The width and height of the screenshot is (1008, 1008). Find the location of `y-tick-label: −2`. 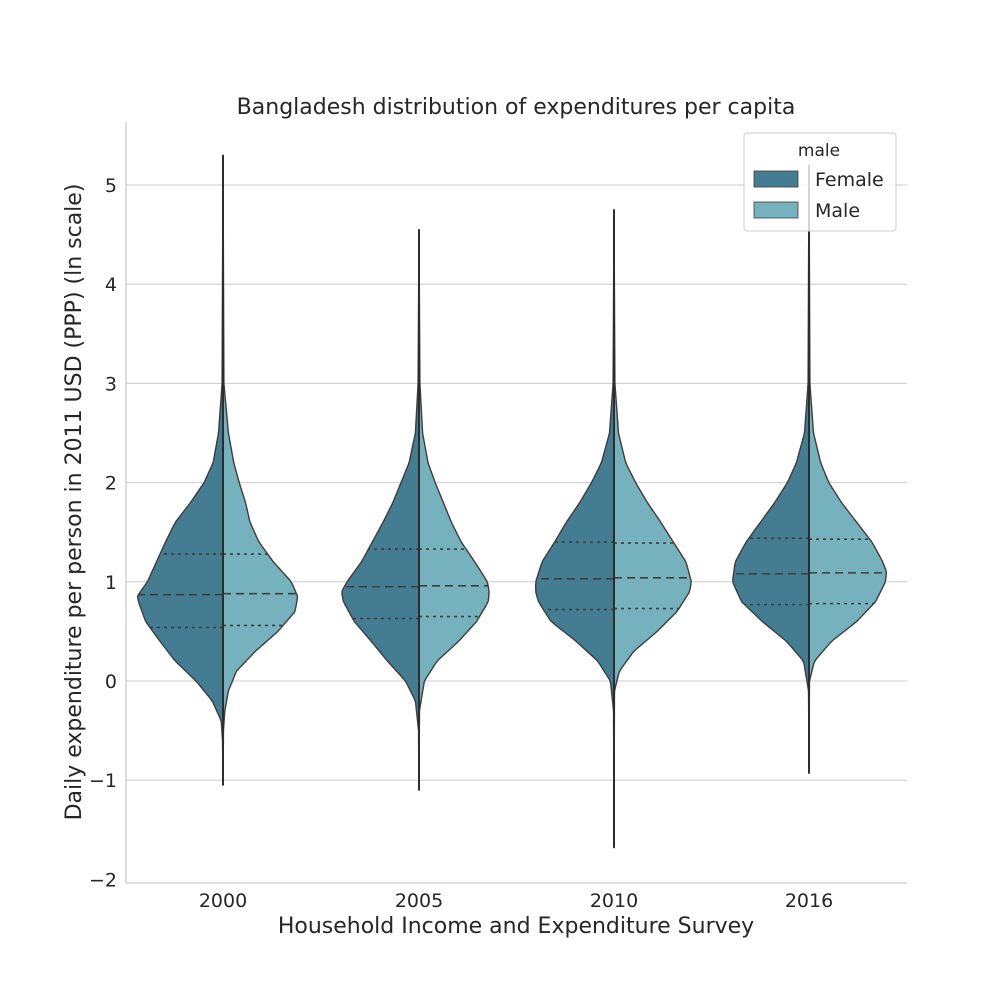

y-tick-label: −2 is located at coordinates (103, 880).